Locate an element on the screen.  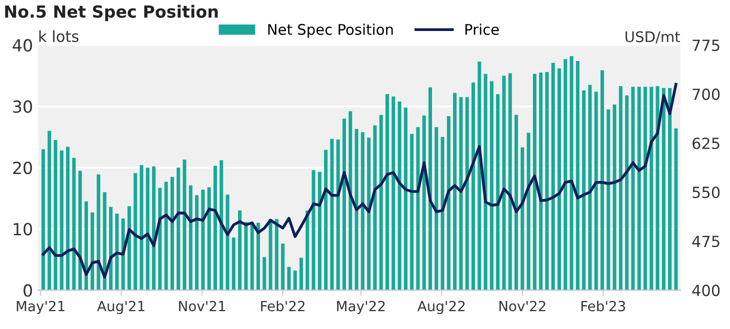
y2-axis-title: USD/mt is located at coordinates (653, 37).